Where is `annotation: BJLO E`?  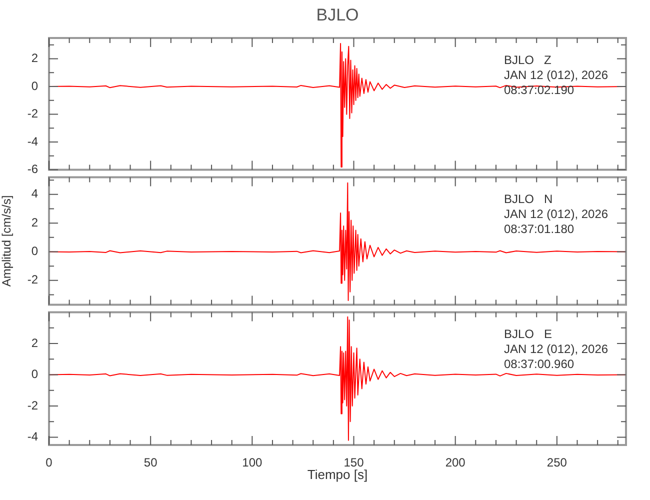
annotation: BJLO E is located at coordinates (528, 334).